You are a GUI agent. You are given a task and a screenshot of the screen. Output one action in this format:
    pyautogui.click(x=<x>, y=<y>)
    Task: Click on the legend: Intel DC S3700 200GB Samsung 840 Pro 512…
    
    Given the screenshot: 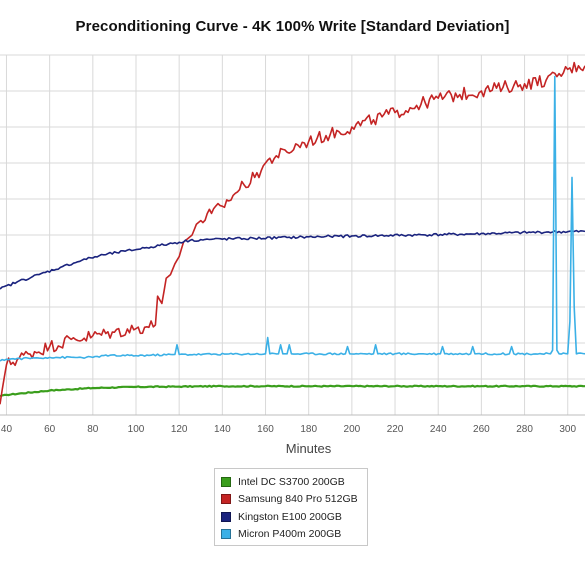 What is the action you would take?
    pyautogui.click(x=291, y=507)
    